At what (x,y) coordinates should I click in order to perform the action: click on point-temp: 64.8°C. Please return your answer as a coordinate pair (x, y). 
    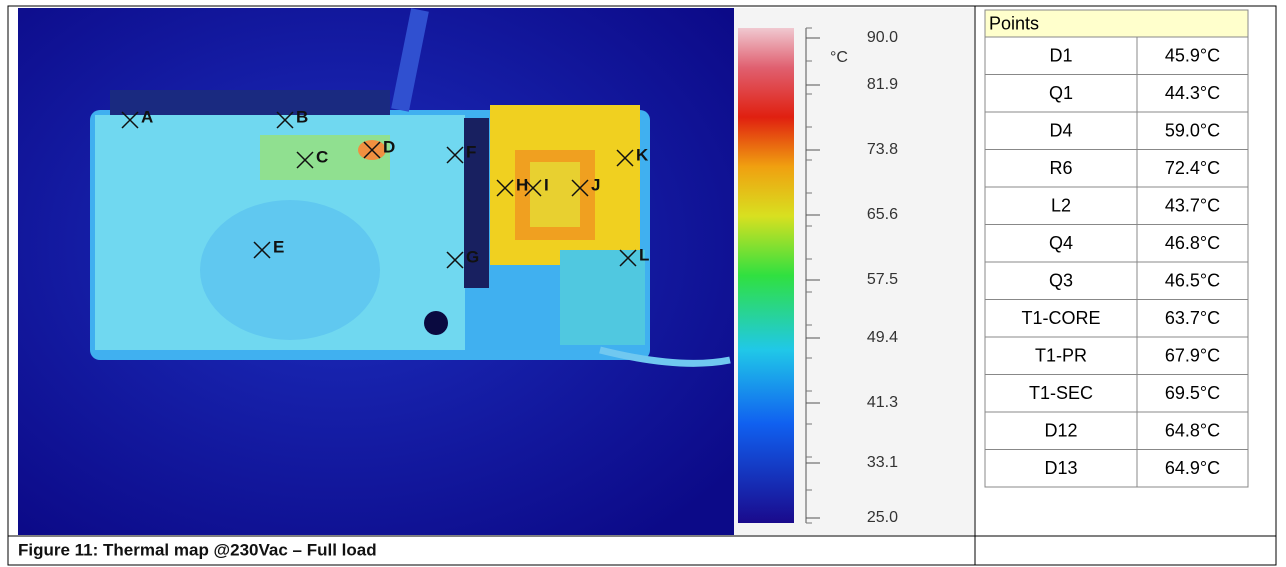
    Looking at the image, I should click on (1192, 431).